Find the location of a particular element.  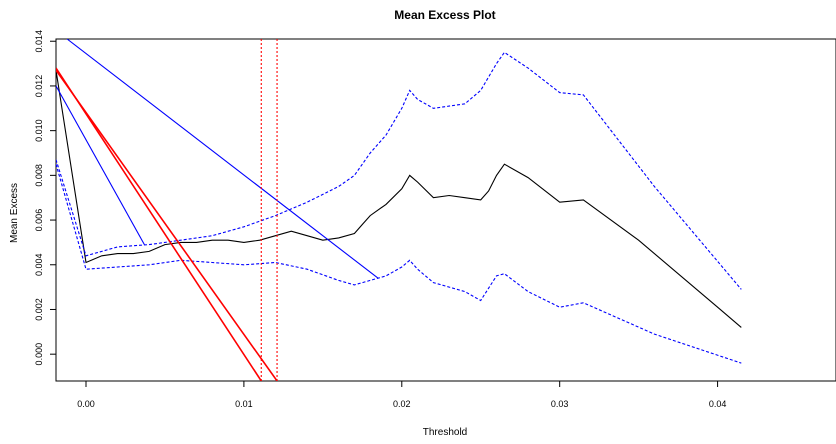

y-tick-label: 0.006 is located at coordinates (39, 220).